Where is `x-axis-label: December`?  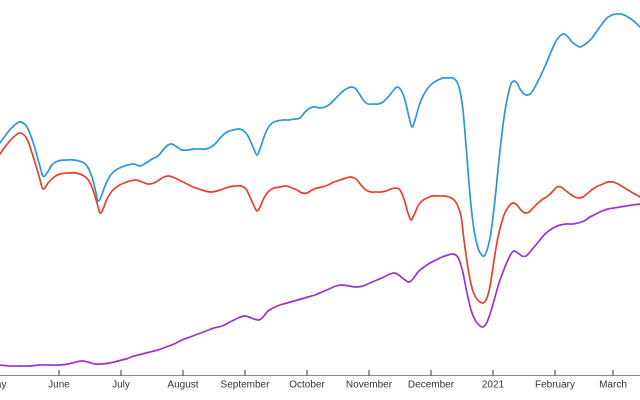 x-axis-label: December is located at coordinates (431, 385).